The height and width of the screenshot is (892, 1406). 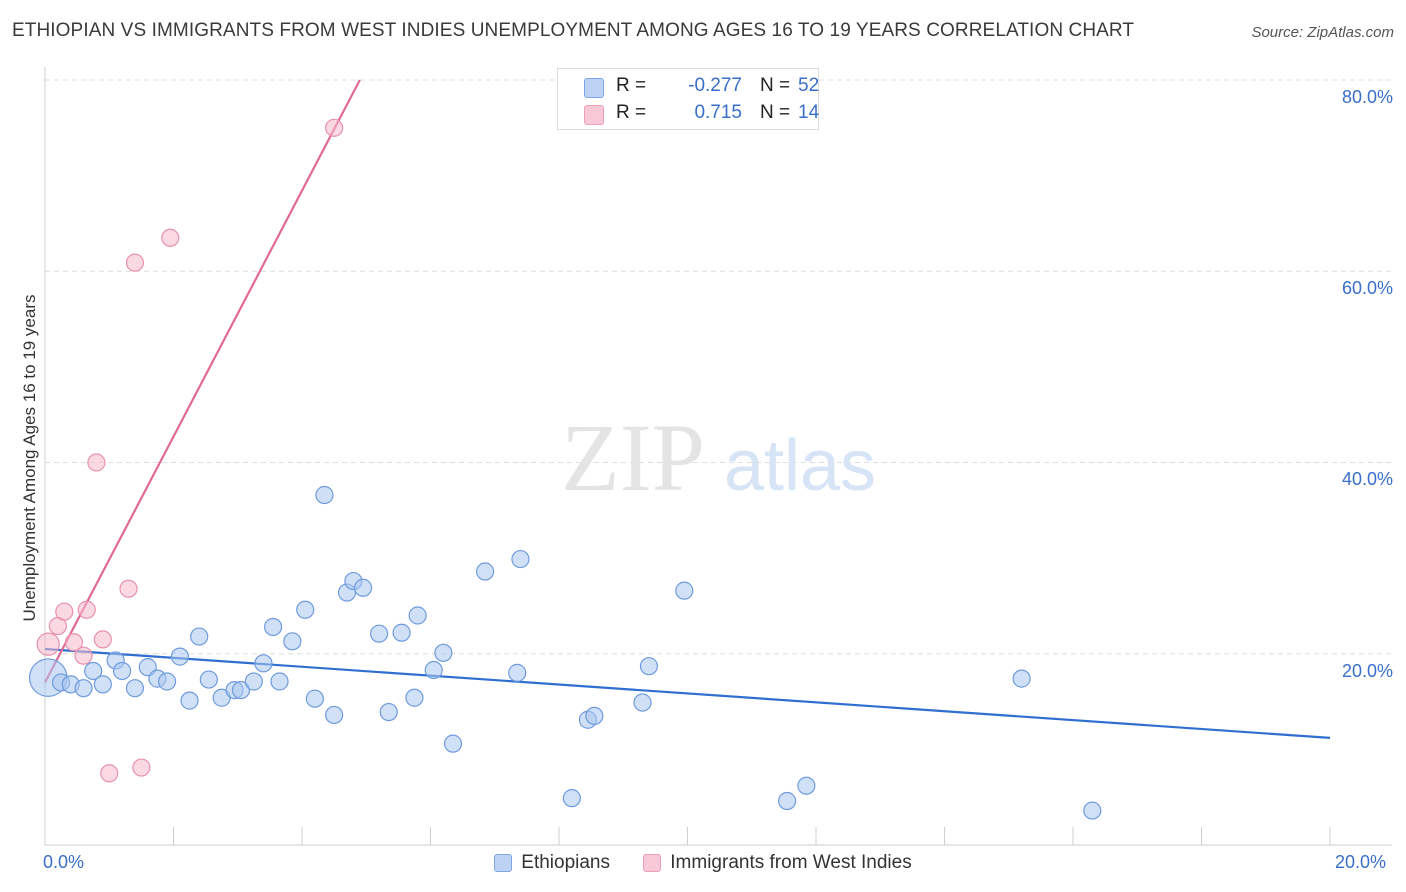 I want to click on legend-item-west-indies: Immigrants from West Indies, so click(x=777, y=863).